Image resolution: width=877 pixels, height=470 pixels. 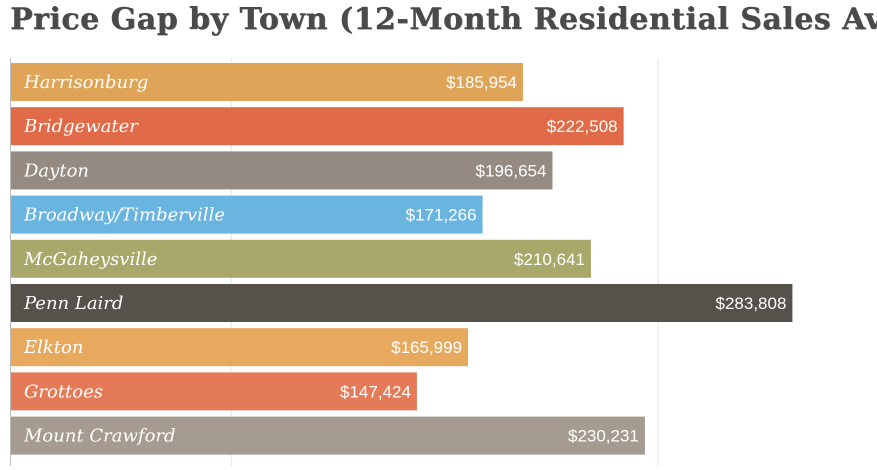 What do you see at coordinates (53, 347) in the screenshot?
I see `category-label: Elkton` at bounding box center [53, 347].